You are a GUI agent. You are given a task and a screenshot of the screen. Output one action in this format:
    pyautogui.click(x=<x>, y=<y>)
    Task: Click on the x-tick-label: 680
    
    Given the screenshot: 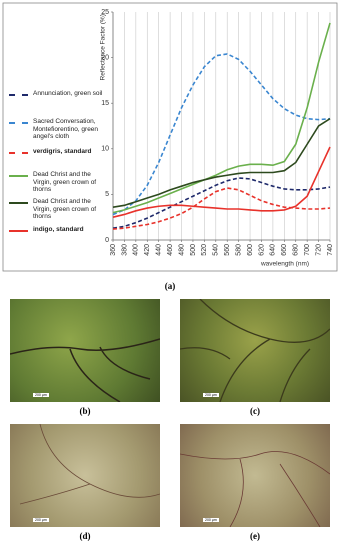 What is the action you would take?
    pyautogui.click(x=296, y=250)
    